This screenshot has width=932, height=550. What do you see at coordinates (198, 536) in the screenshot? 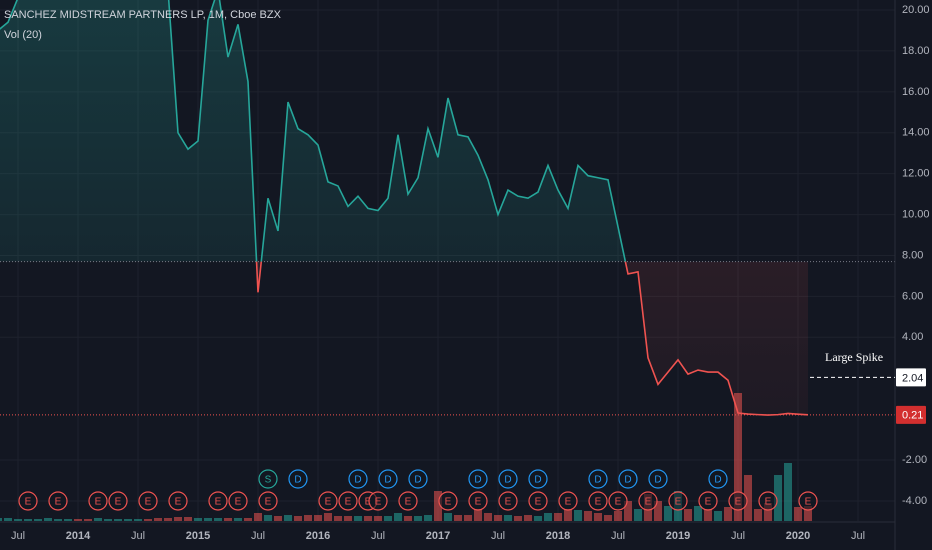
I see `x-tick-label: 2015` at bounding box center [198, 536].